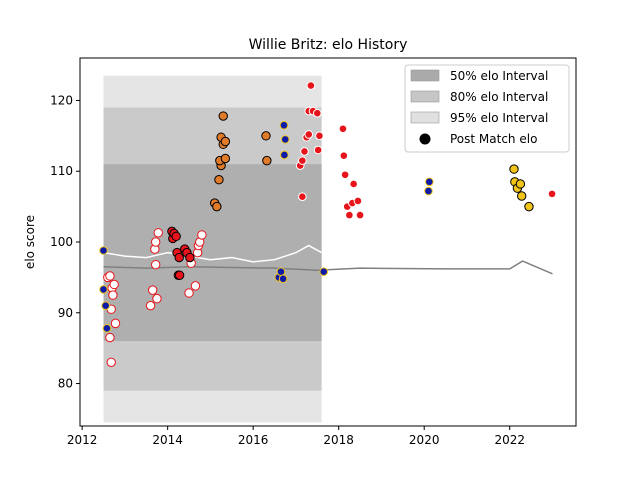  Describe the element at coordinates (493, 139) in the screenshot. I see `legend-label: Post Match elo` at that location.